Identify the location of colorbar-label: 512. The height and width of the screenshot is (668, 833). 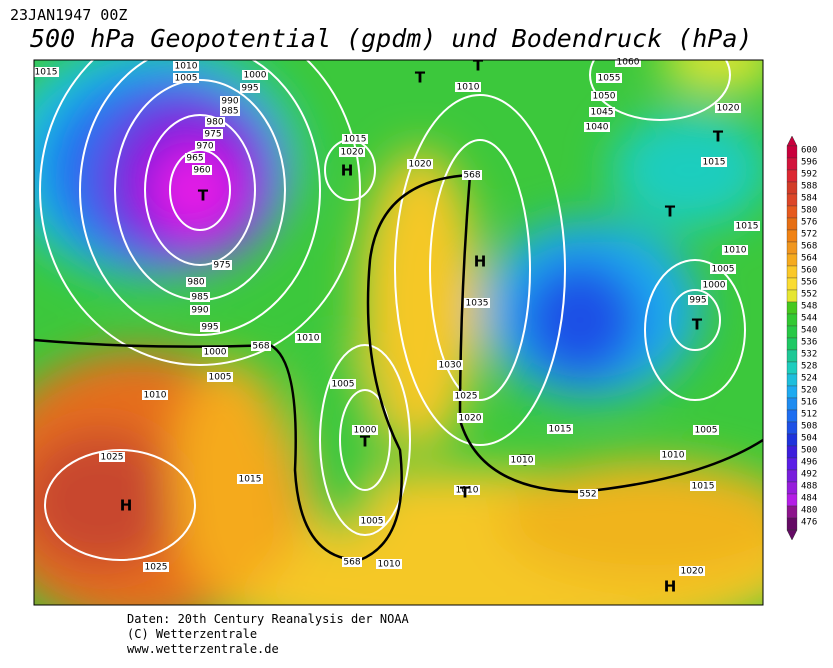
(809, 415).